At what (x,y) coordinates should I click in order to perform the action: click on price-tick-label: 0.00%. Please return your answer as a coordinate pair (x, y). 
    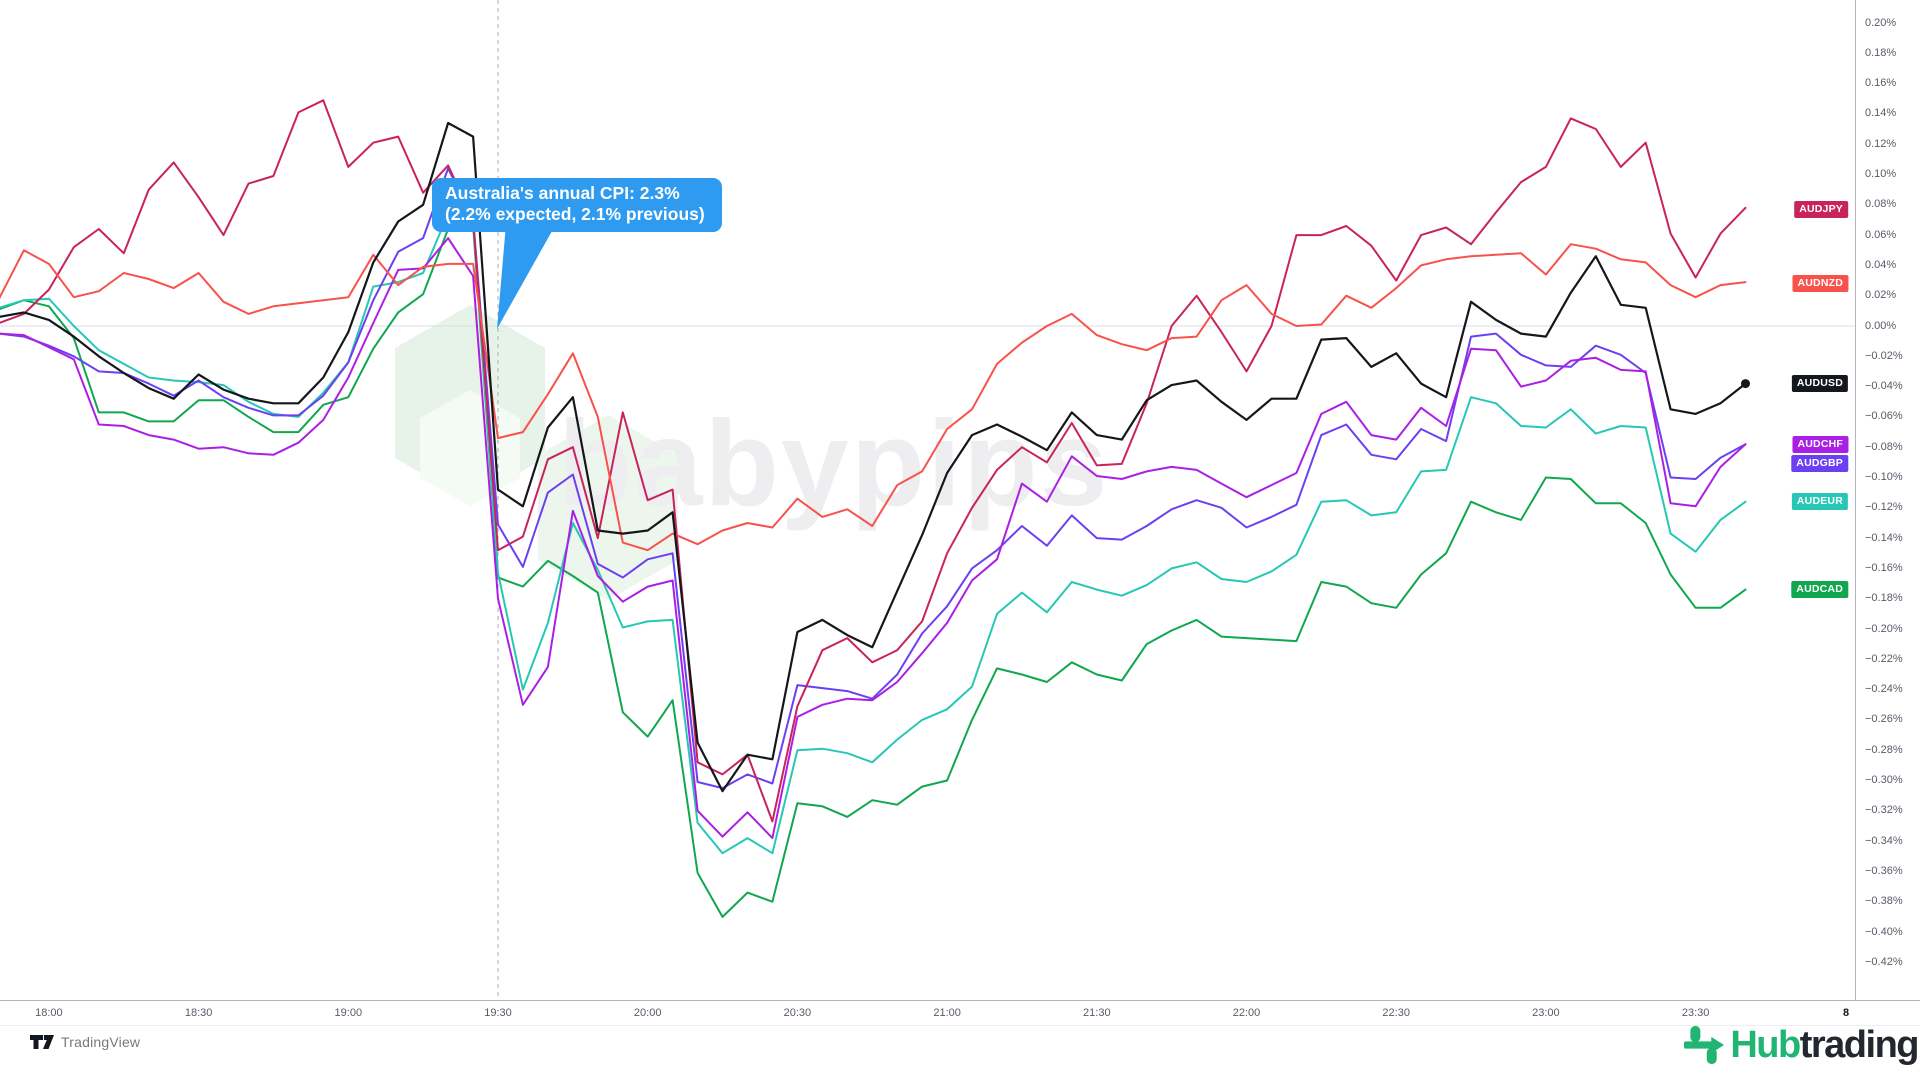
    Looking at the image, I should click on (1881, 325).